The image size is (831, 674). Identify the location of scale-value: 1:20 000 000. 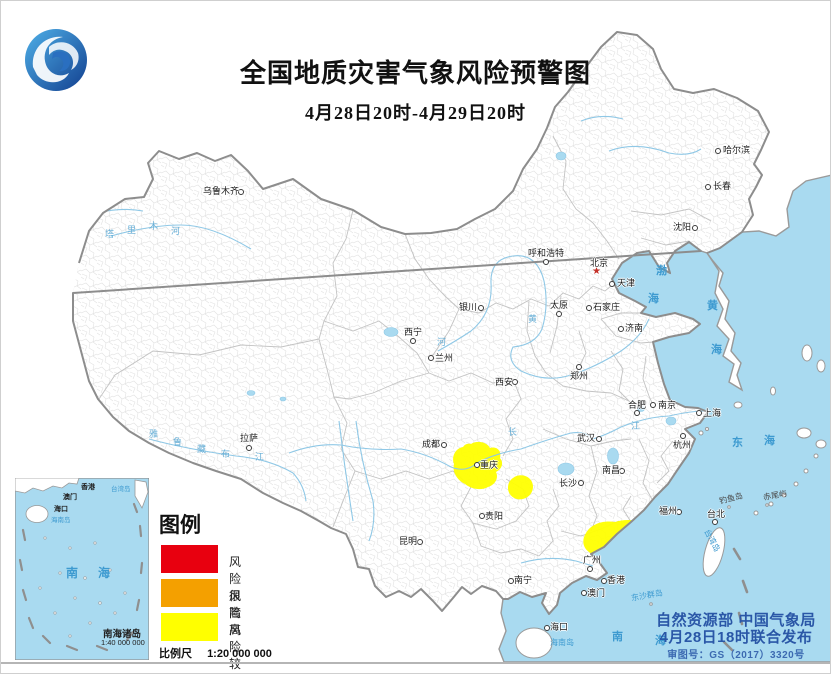
(239, 654).